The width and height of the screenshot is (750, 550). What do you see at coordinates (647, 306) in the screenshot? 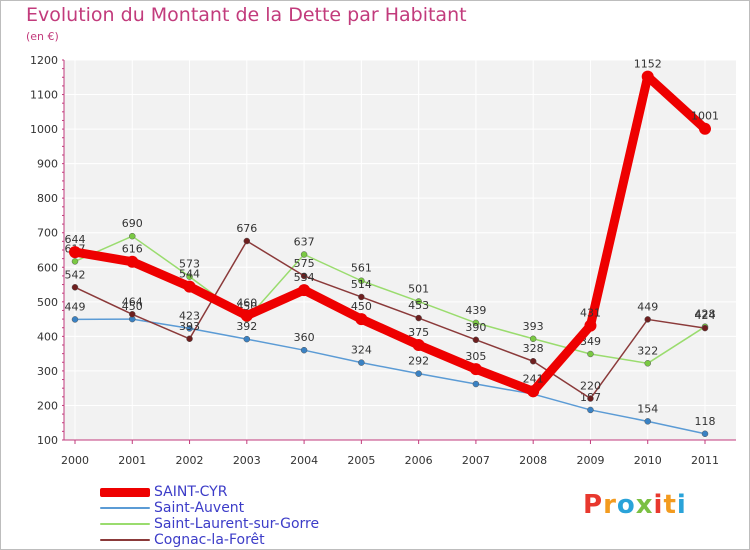
I see `data-label-cognac-la-for-t: 449` at bounding box center [647, 306].